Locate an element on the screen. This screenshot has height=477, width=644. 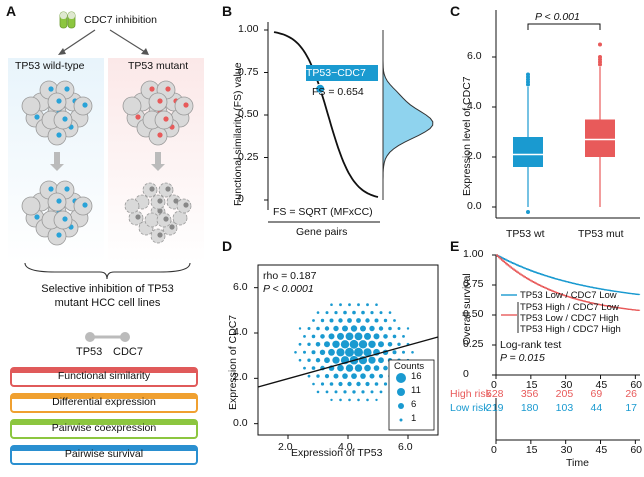
method-label: Functional similarity is located at coordinates (104, 376).